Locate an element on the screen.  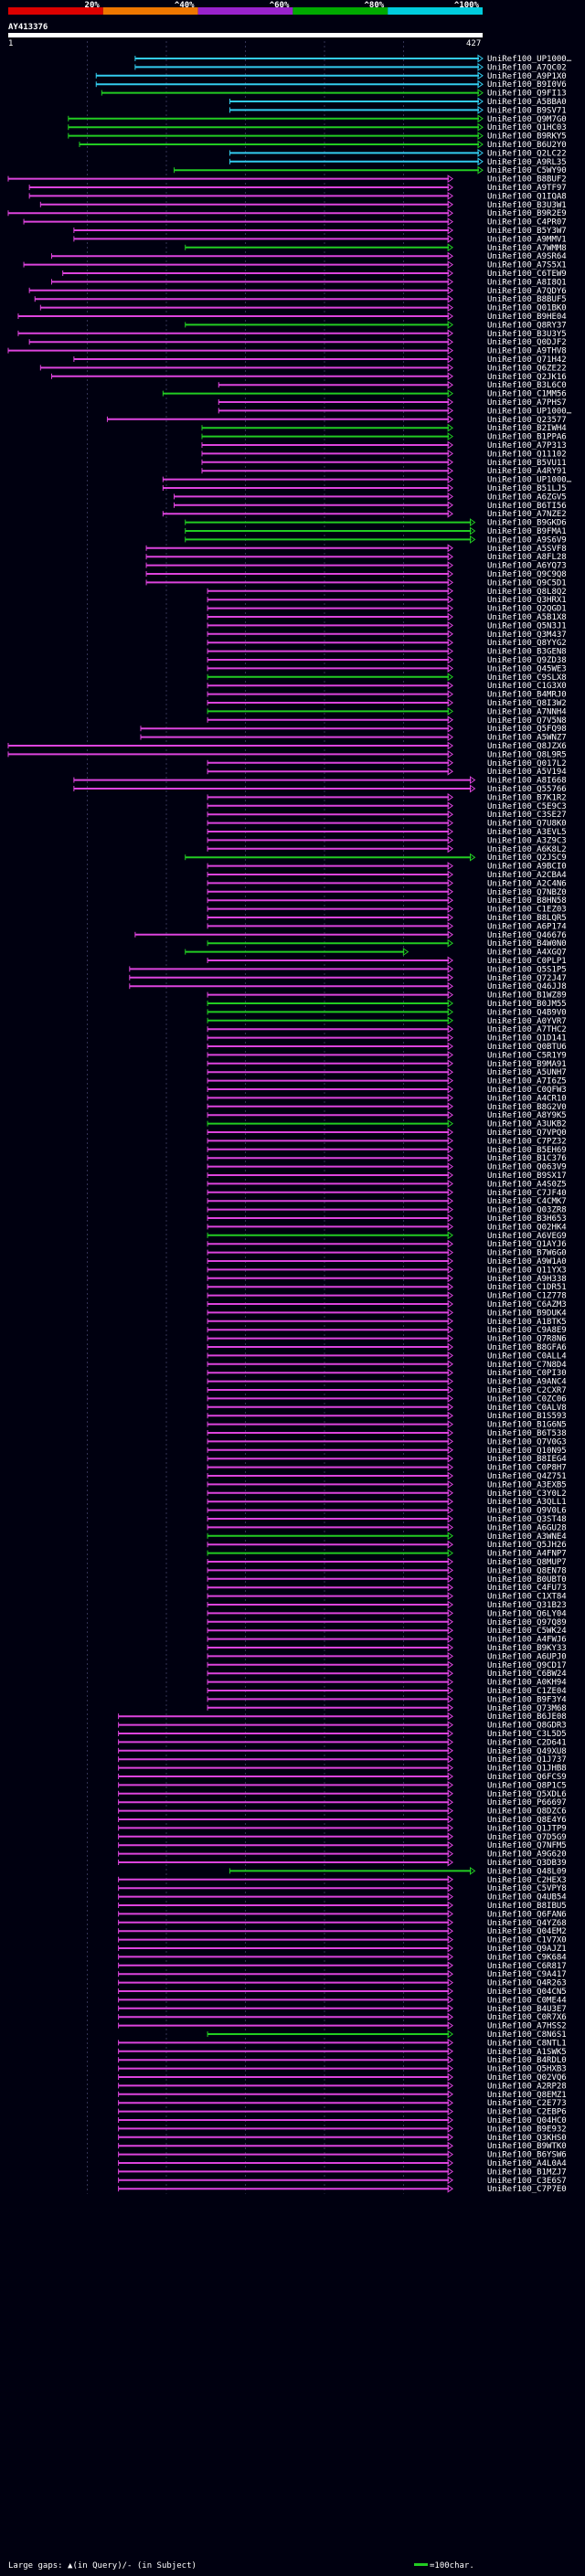
hit-label: UniRef100_A7P313 is located at coordinates (527, 446).